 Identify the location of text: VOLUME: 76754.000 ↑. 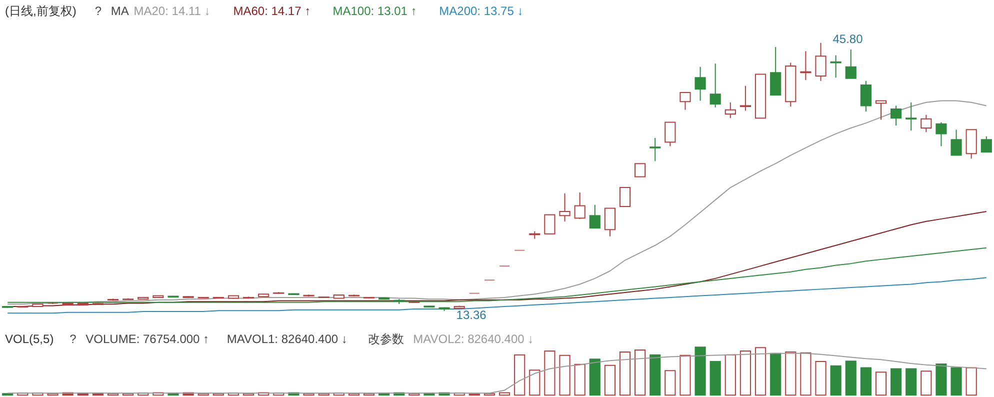
(148, 339).